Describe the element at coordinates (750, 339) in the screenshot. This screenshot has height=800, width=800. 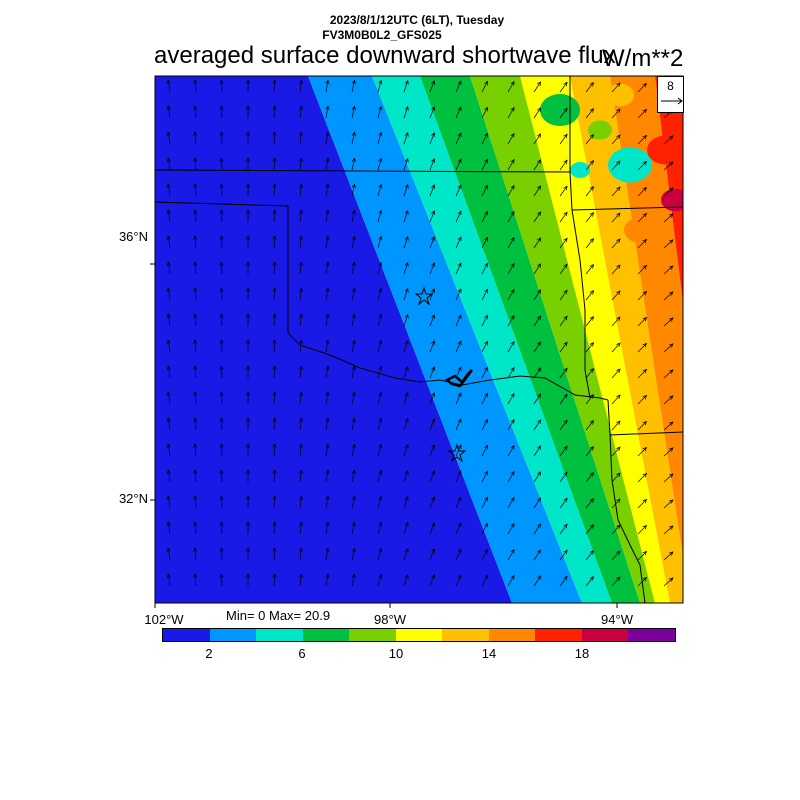
I see `flux-band` at that location.